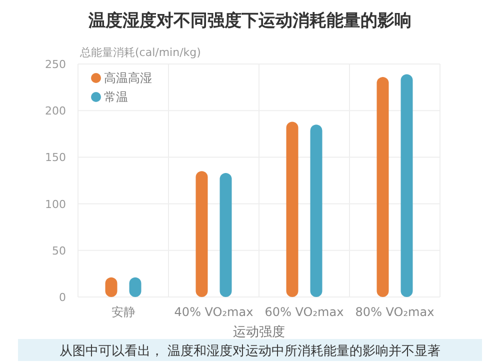 The height and width of the screenshot is (362, 500). What do you see at coordinates (55, 204) in the screenshot?
I see `y-tick-label: 100` at bounding box center [55, 204].